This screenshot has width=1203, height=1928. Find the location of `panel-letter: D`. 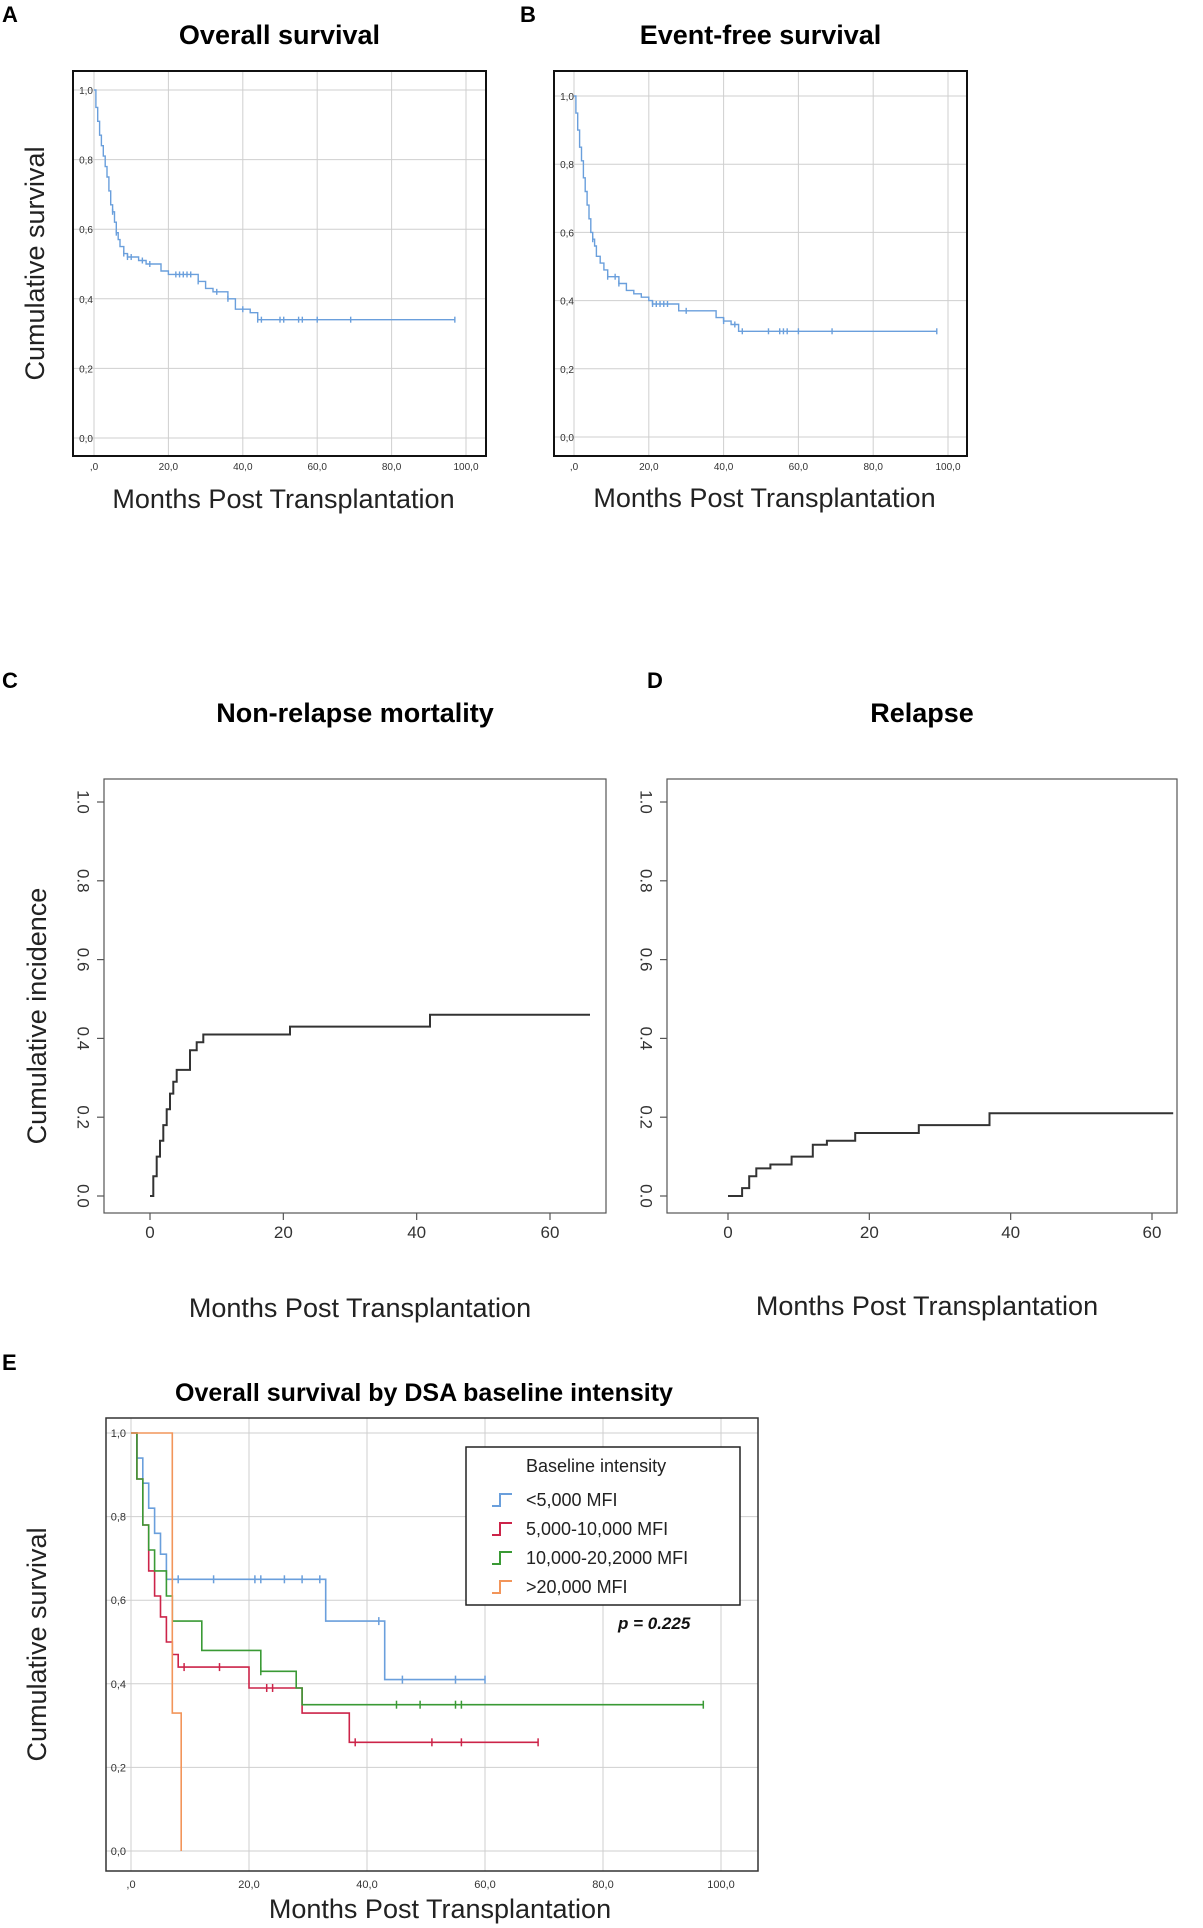

panel-letter: D is located at coordinates (655, 680).